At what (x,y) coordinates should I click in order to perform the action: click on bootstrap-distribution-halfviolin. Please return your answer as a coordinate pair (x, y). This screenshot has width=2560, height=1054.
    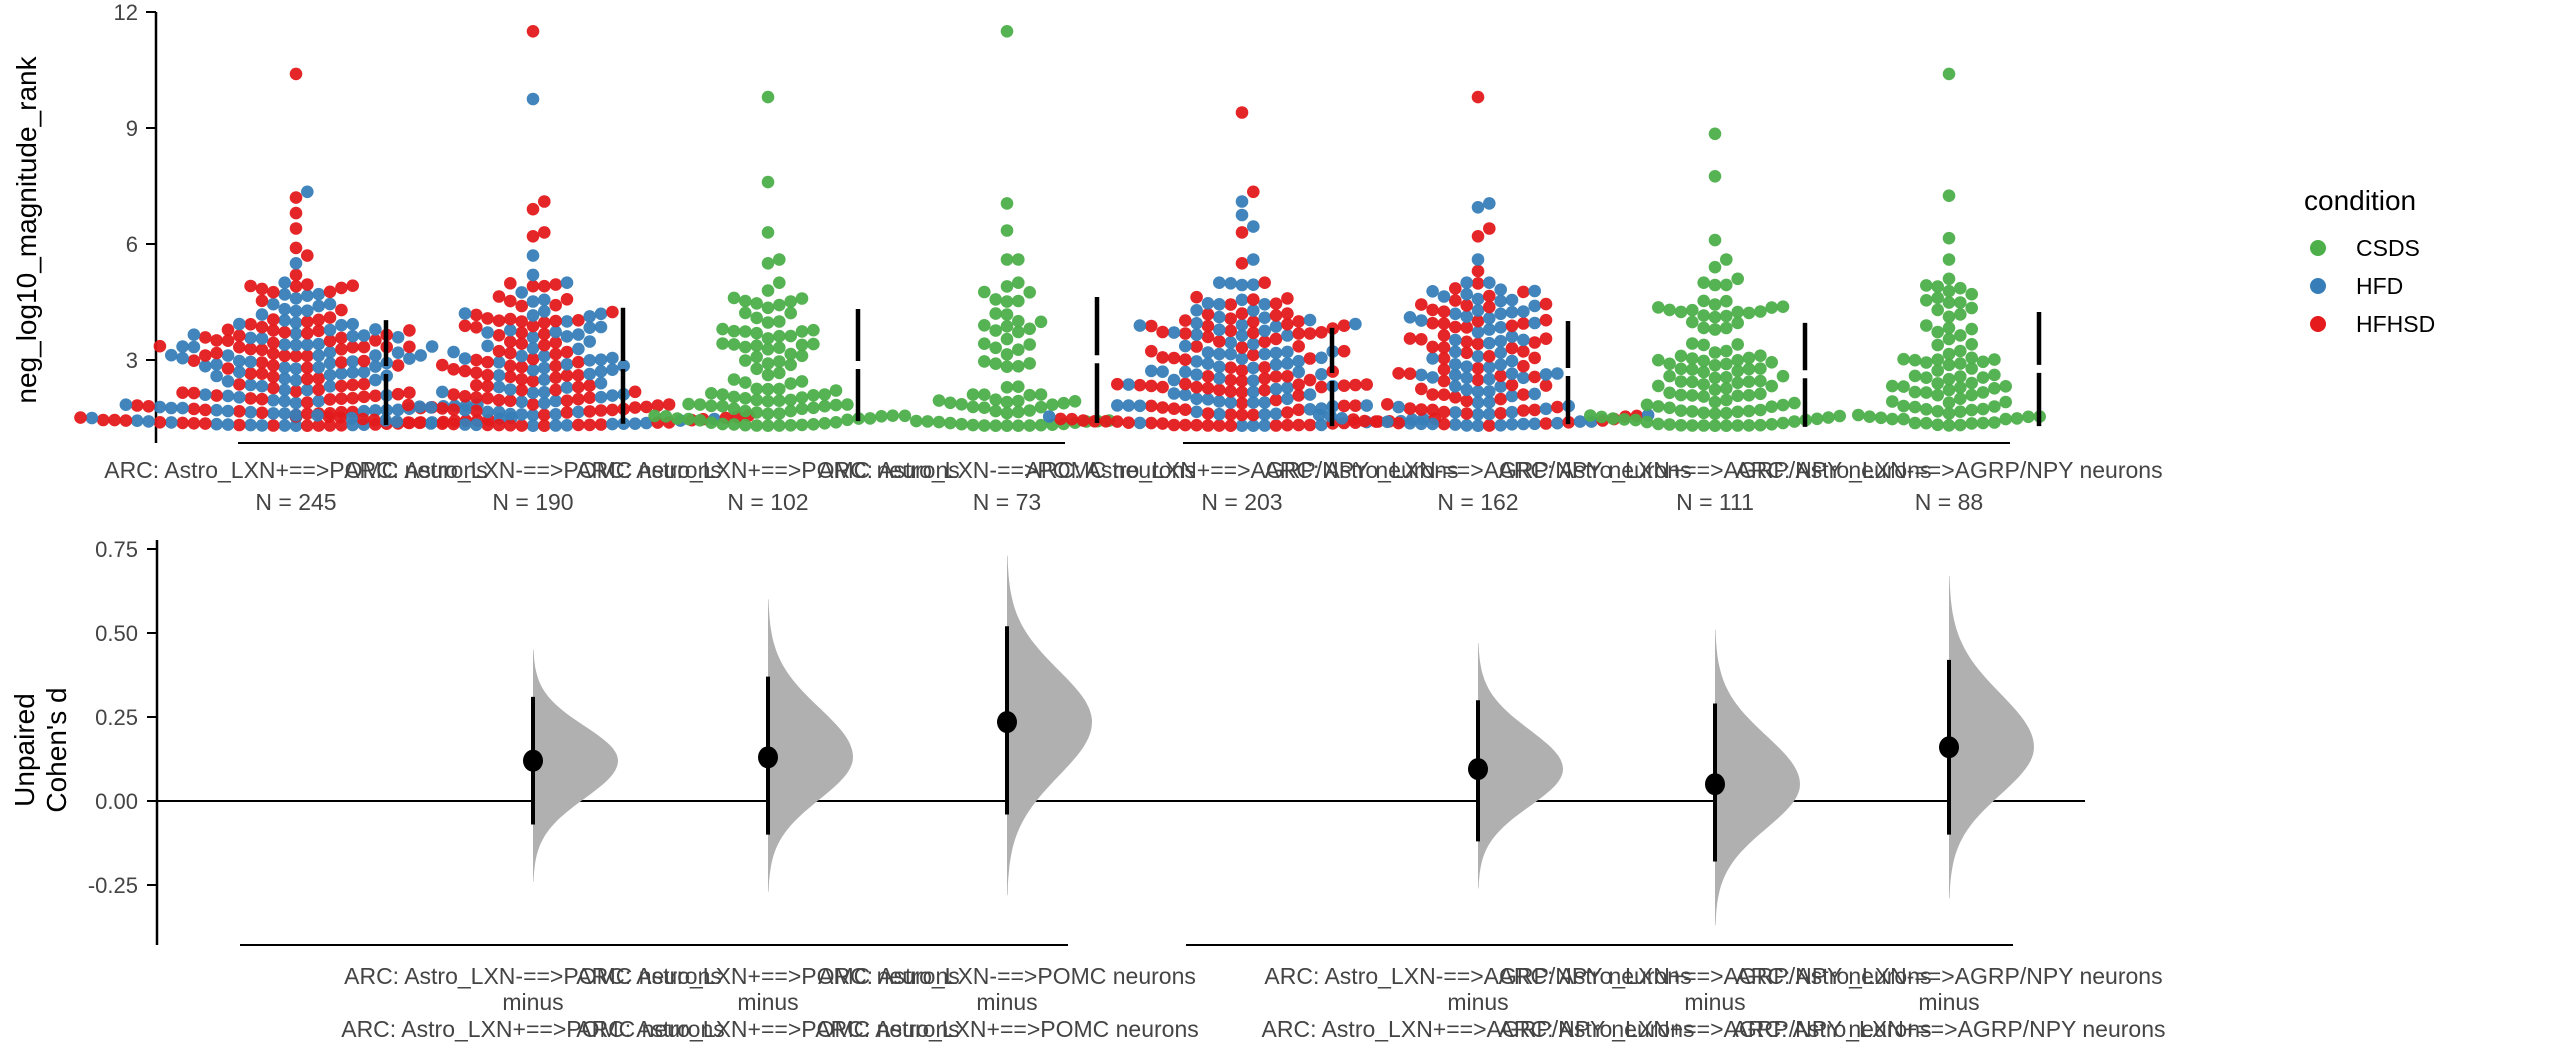
    Looking at the image, I should click on (1757, 777).